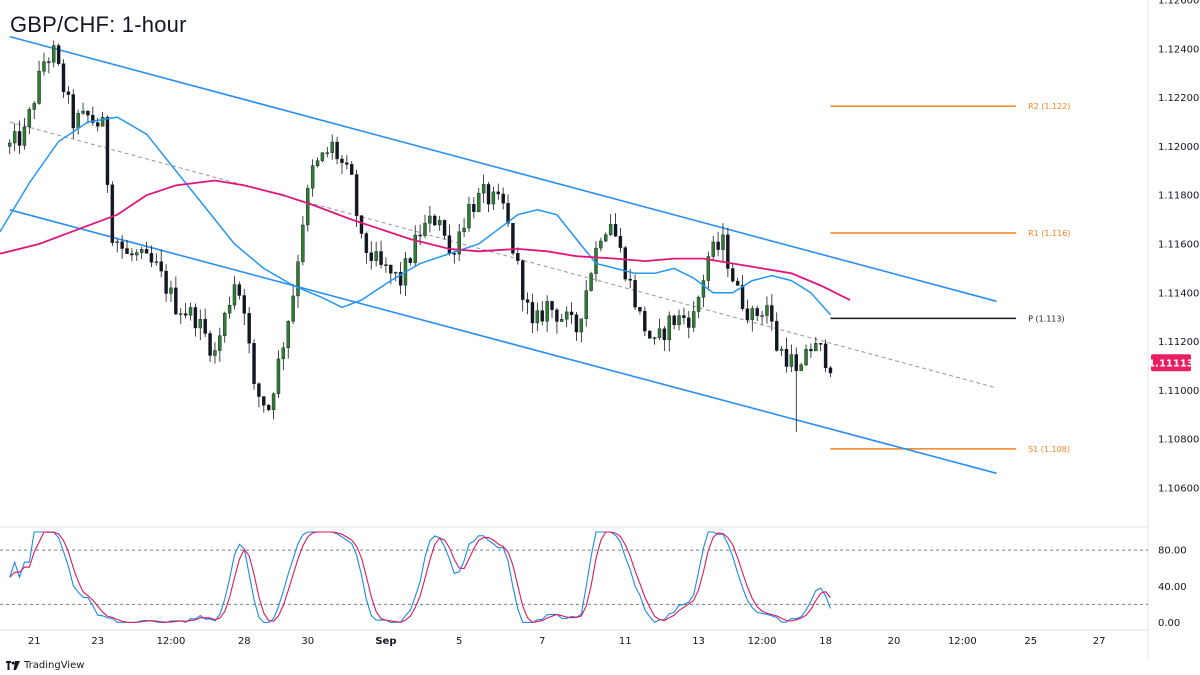 Image resolution: width=1200 pixels, height=675 pixels. What do you see at coordinates (1178, 3) in the screenshot?
I see `price-tick-label: 1.12600` at bounding box center [1178, 3].